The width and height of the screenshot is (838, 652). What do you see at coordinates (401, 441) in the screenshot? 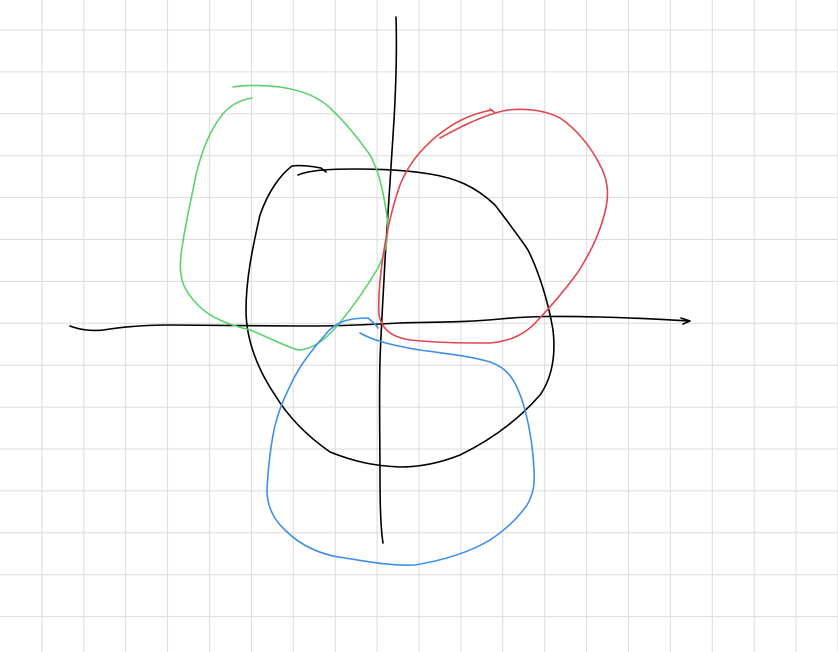
I see `blue-lower-loop` at bounding box center [401, 441].